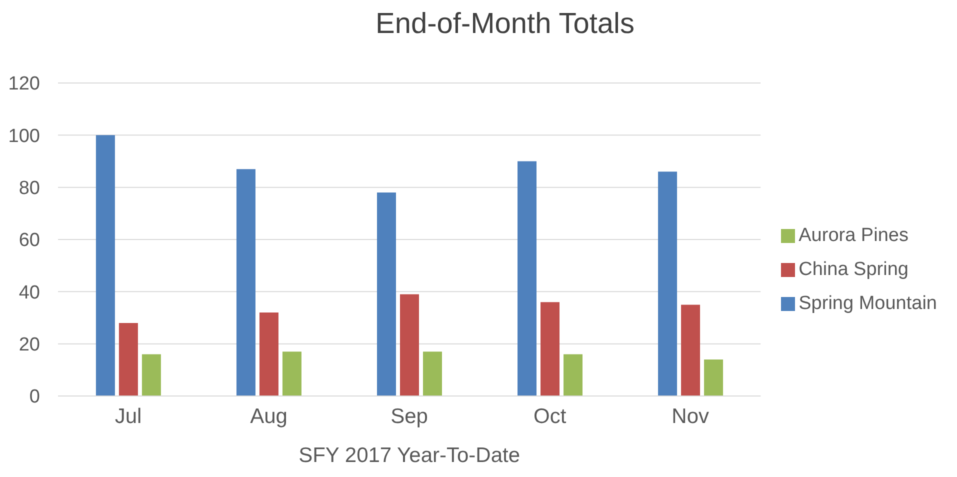 The width and height of the screenshot is (957, 477). What do you see at coordinates (505, 24) in the screenshot?
I see `chart-title: End-of-Month Totals` at bounding box center [505, 24].